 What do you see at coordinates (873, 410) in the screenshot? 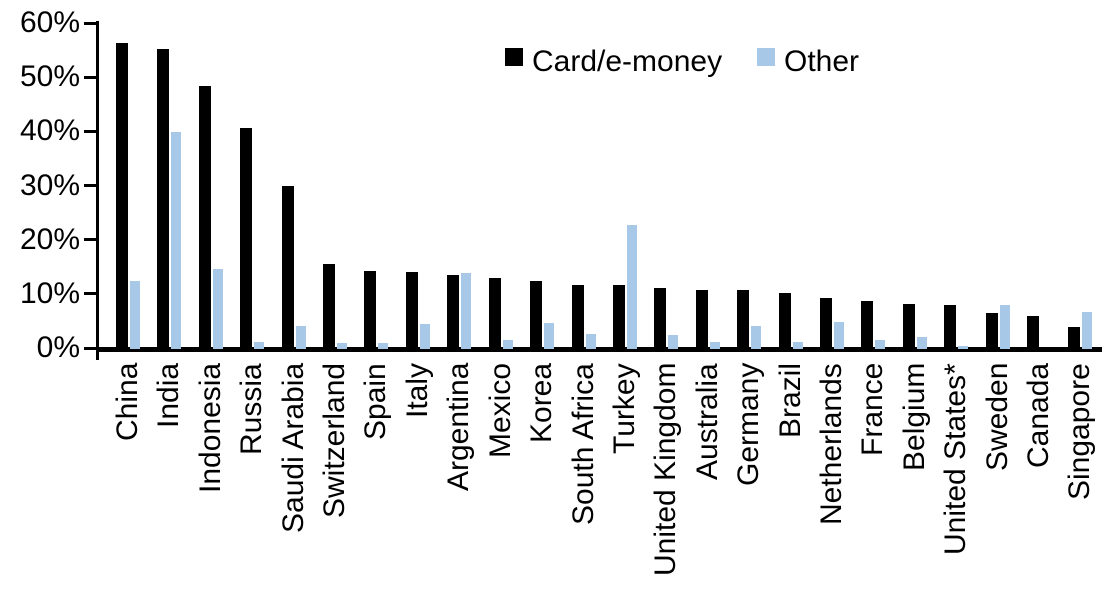
I see `x-axis-label-france: France` at bounding box center [873, 410].